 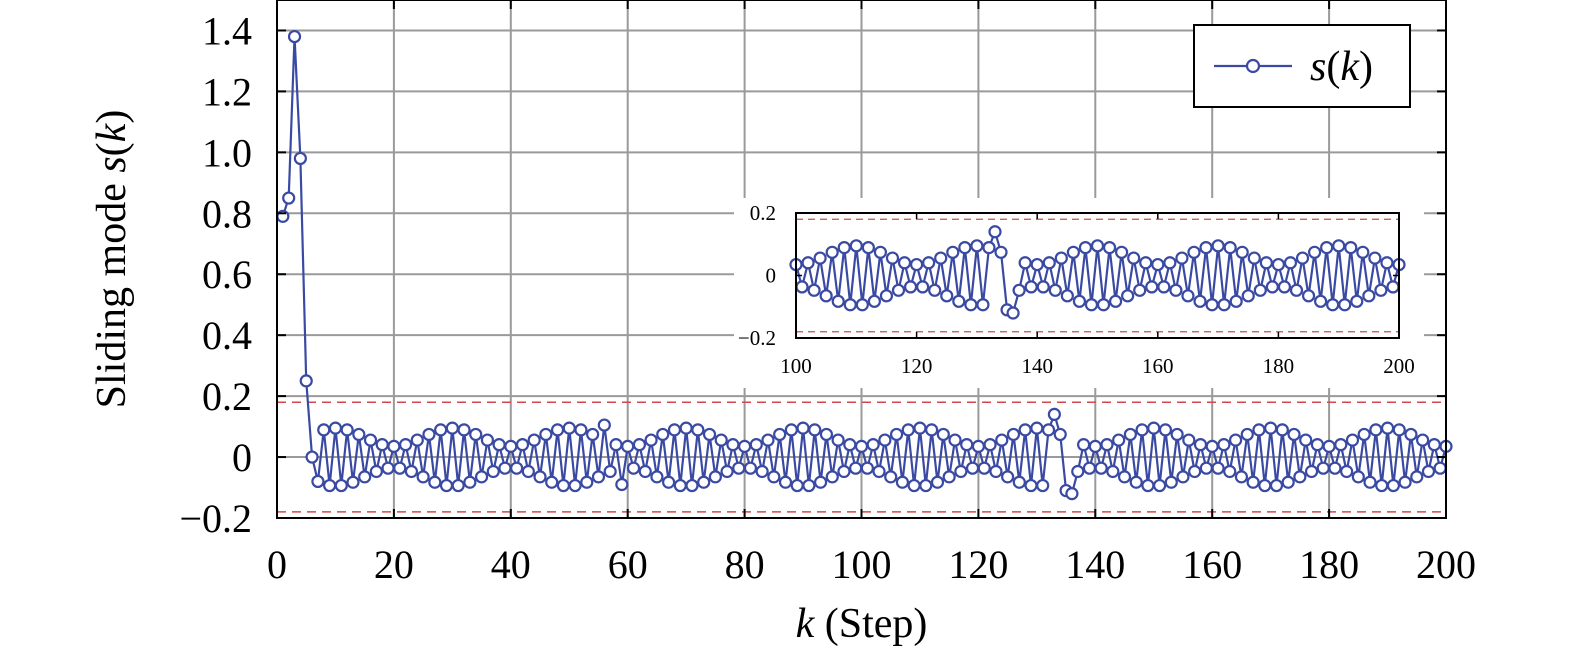 I want to click on inset-y-tick-label: −0.2, so click(x=757, y=338).